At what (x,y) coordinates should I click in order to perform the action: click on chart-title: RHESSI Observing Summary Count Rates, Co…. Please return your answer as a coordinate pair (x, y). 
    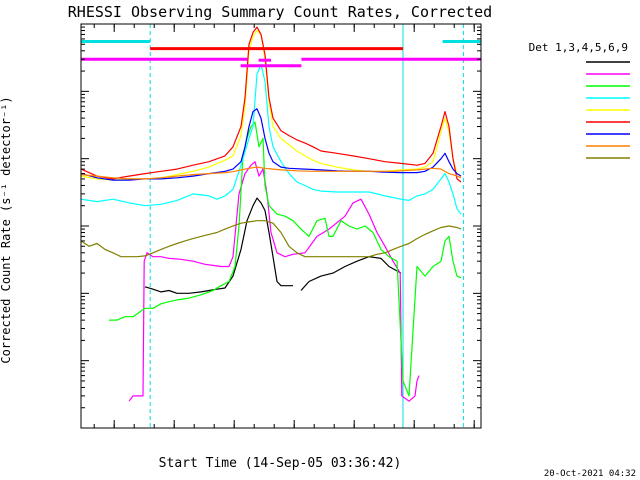
    Looking at the image, I should click on (280, 12).